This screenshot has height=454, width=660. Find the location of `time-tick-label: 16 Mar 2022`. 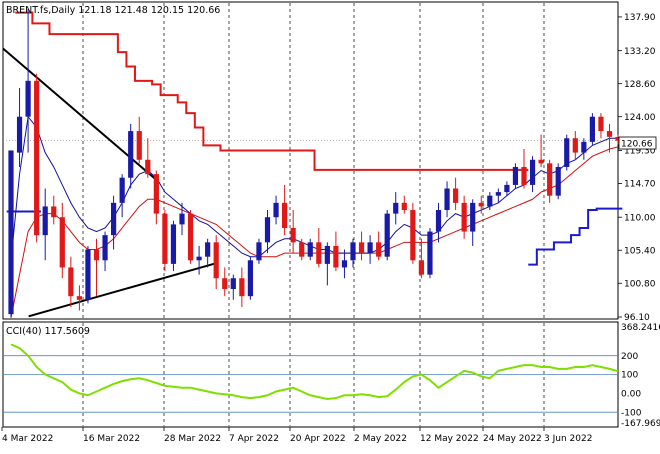

time-tick-label: 16 Mar 2022 is located at coordinates (111, 439).